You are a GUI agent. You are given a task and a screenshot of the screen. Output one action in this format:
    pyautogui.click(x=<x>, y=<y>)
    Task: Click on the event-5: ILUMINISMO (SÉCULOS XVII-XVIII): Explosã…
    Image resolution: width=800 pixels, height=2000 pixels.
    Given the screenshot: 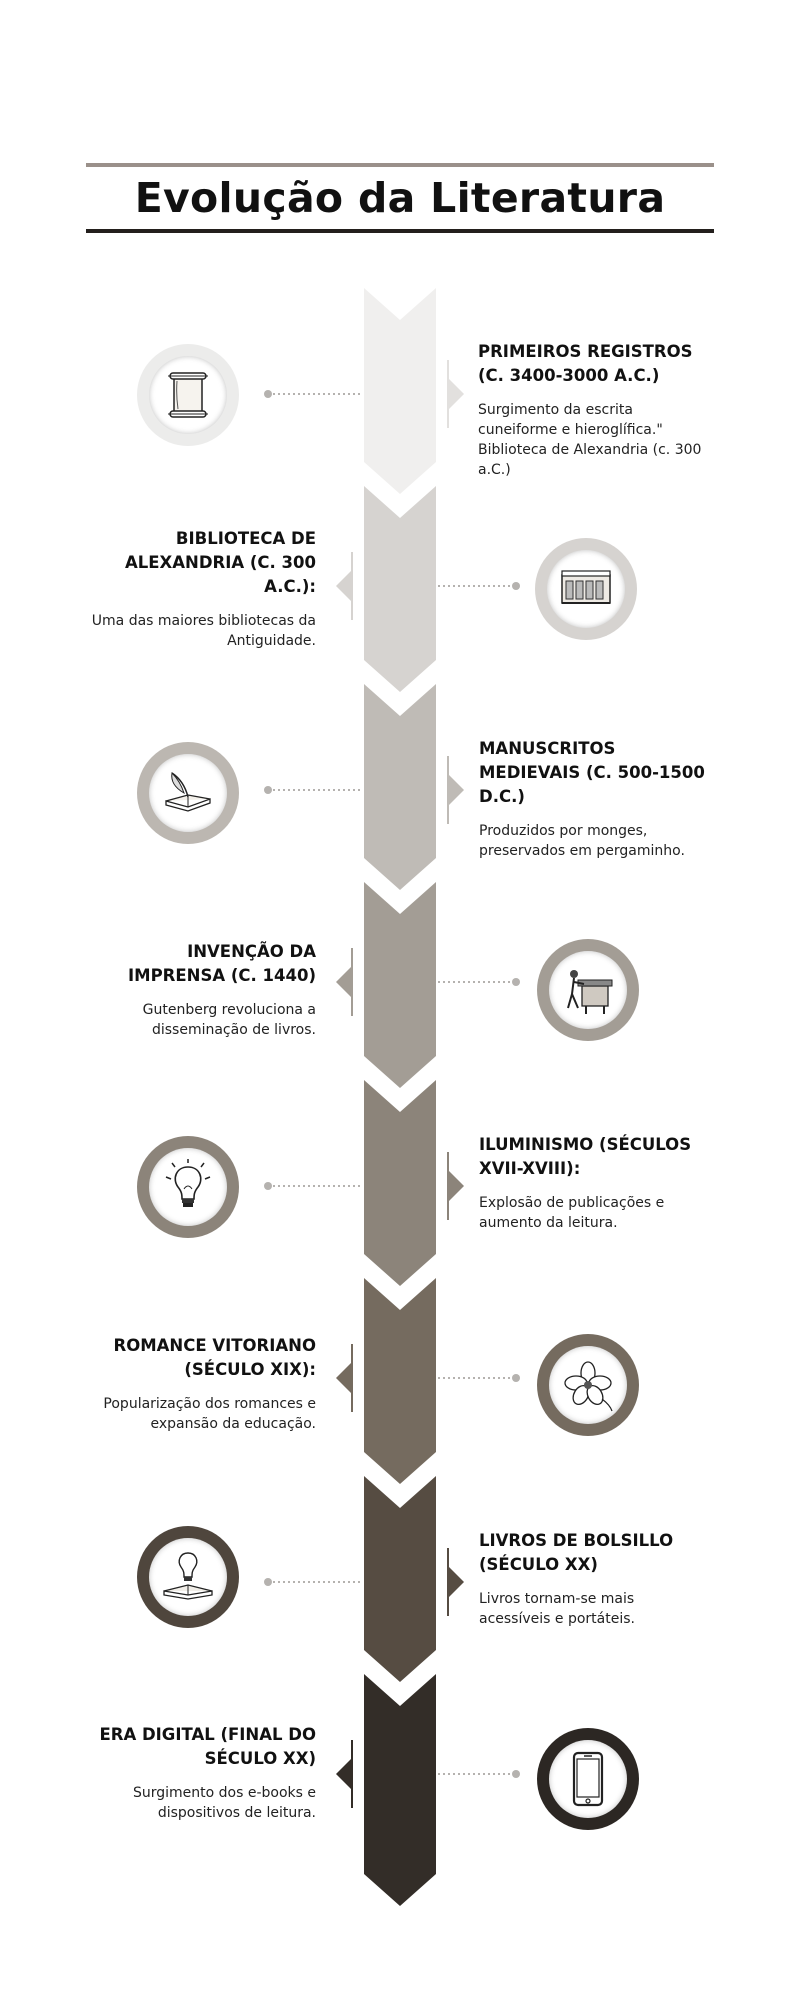 What is the action you would take?
    pyautogui.click(x=592, y=1183)
    